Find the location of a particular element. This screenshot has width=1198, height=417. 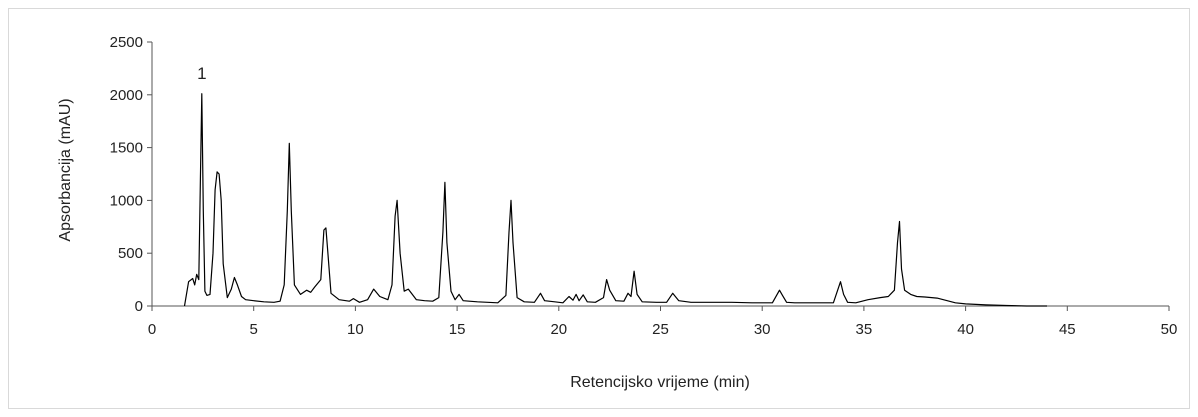

y-axis-title: Apsorbancija (mAU) is located at coordinates (65, 169).